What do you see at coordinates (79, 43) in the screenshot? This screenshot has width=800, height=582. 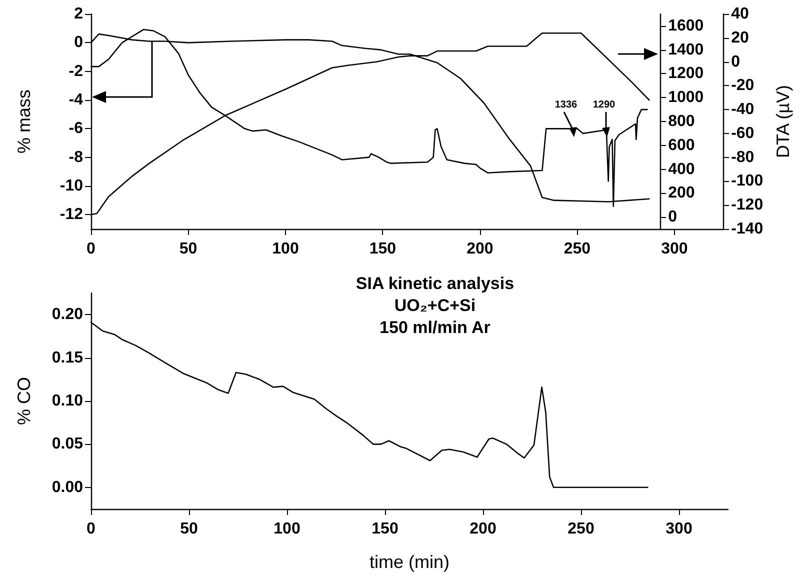 I see `y-tick-label: 0` at bounding box center [79, 43].